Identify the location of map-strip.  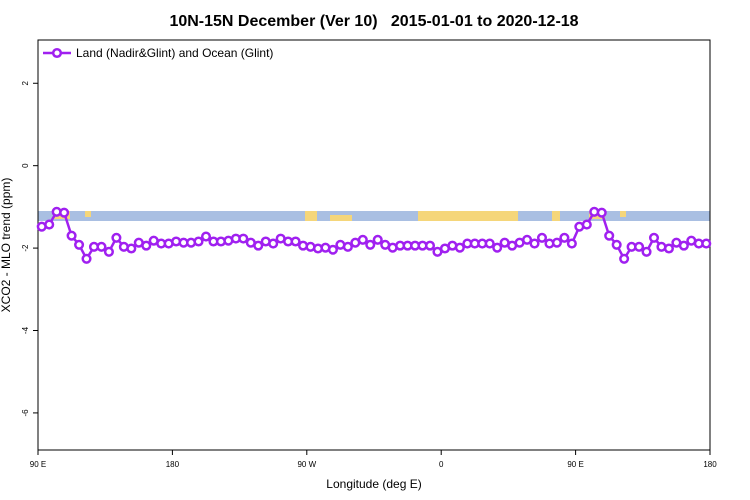
(374, 216).